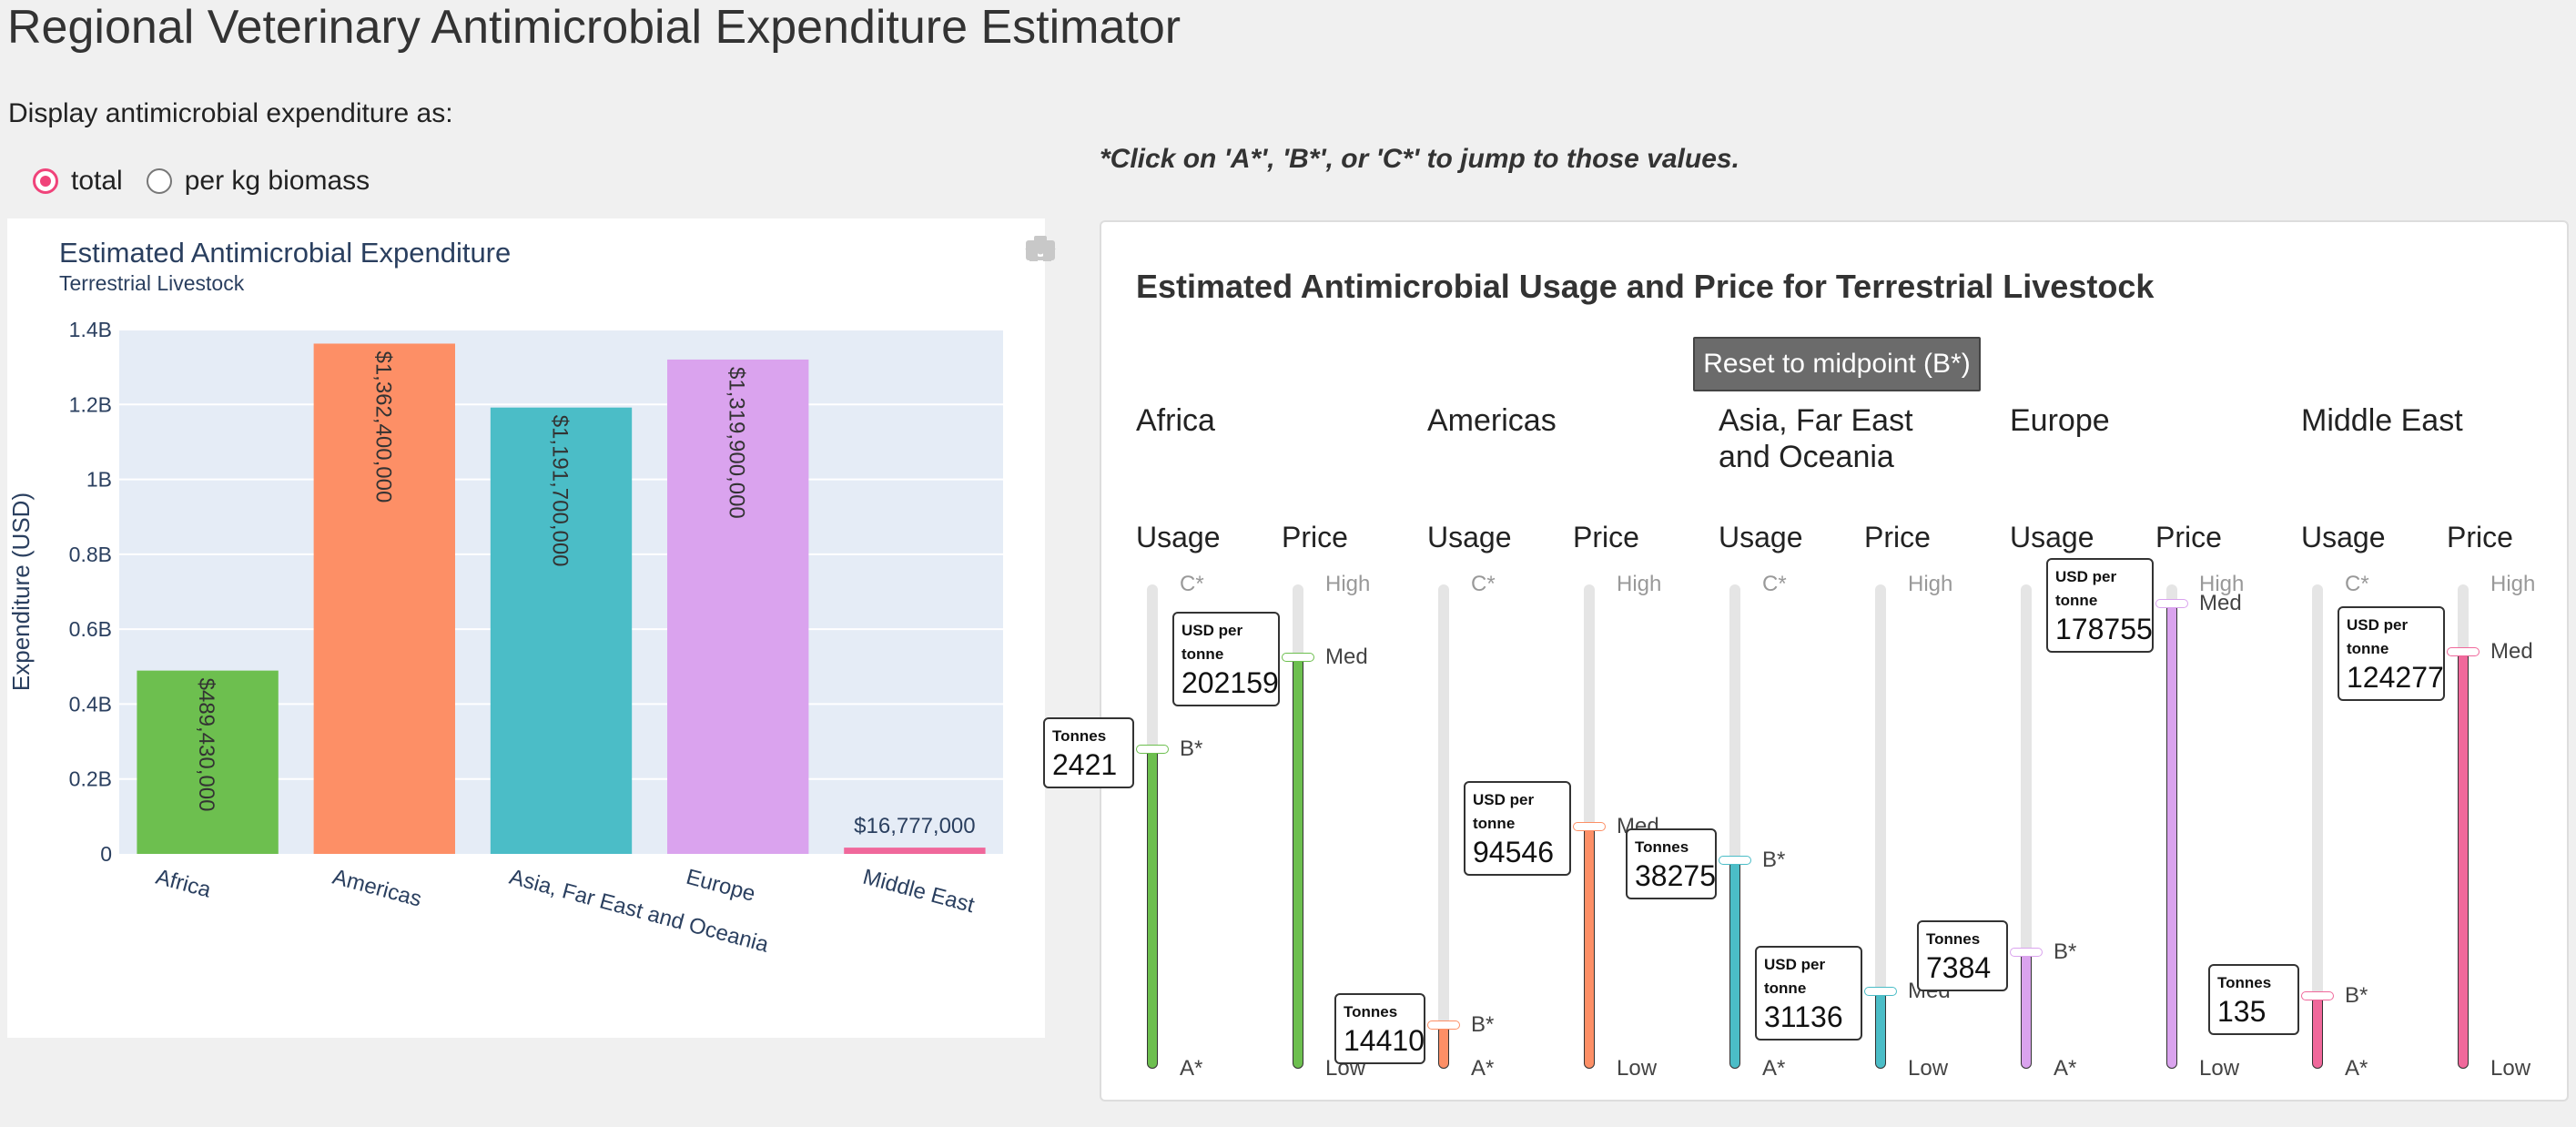 This screenshot has height=1127, width=2576. I want to click on usage-tooltip-value: 135, so click(2242, 1012).